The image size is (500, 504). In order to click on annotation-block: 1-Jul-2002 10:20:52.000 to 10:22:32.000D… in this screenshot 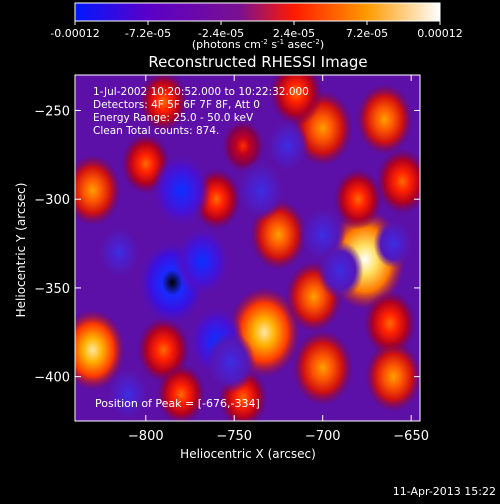, I will do `click(201, 111)`.